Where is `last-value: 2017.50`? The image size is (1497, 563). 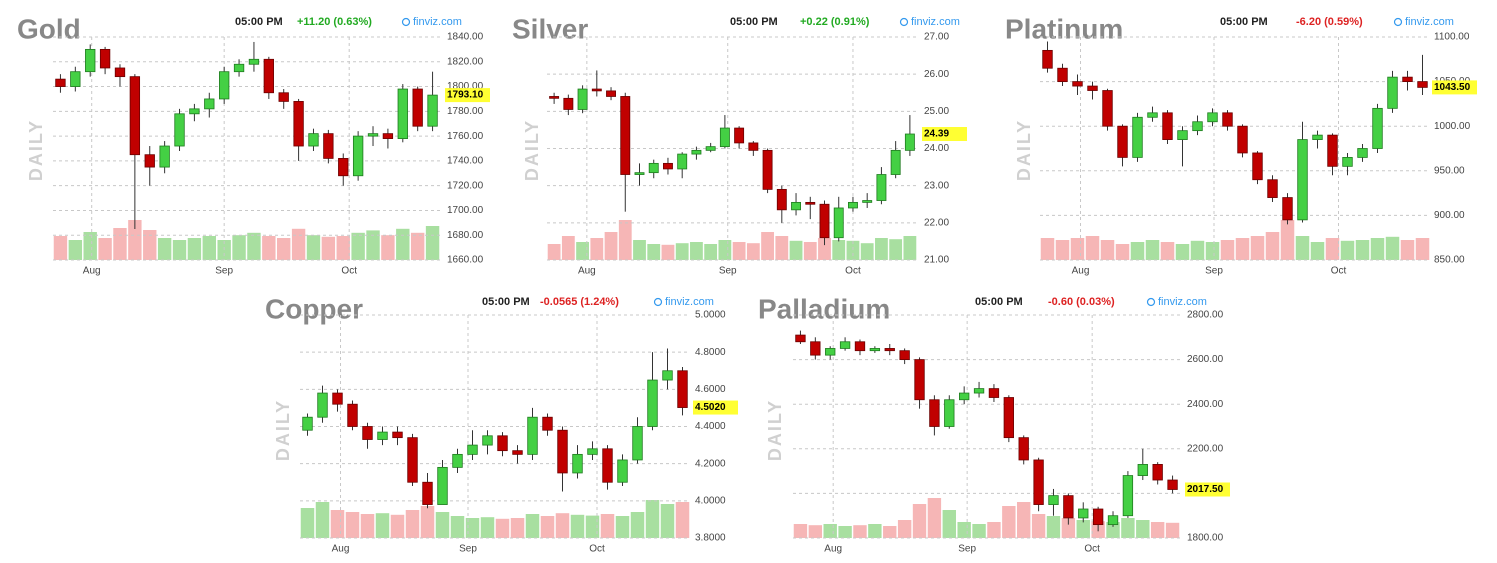
last-value: 2017.50 is located at coordinates (1205, 489).